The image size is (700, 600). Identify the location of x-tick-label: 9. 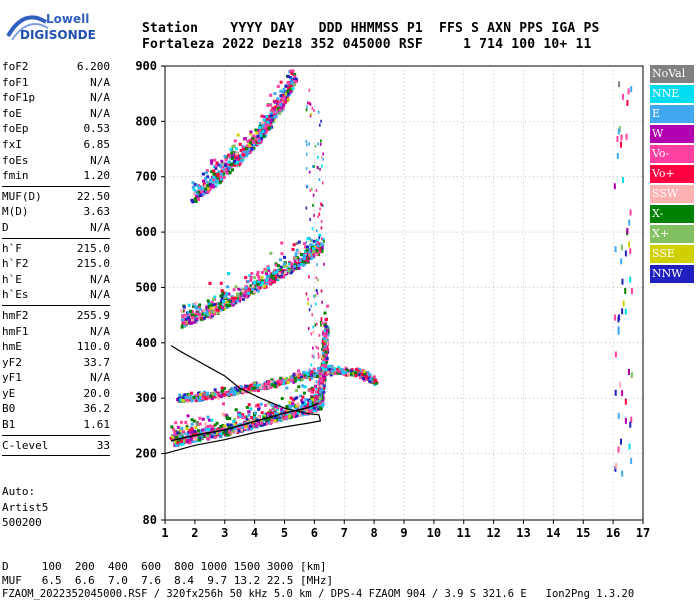
(403, 533).